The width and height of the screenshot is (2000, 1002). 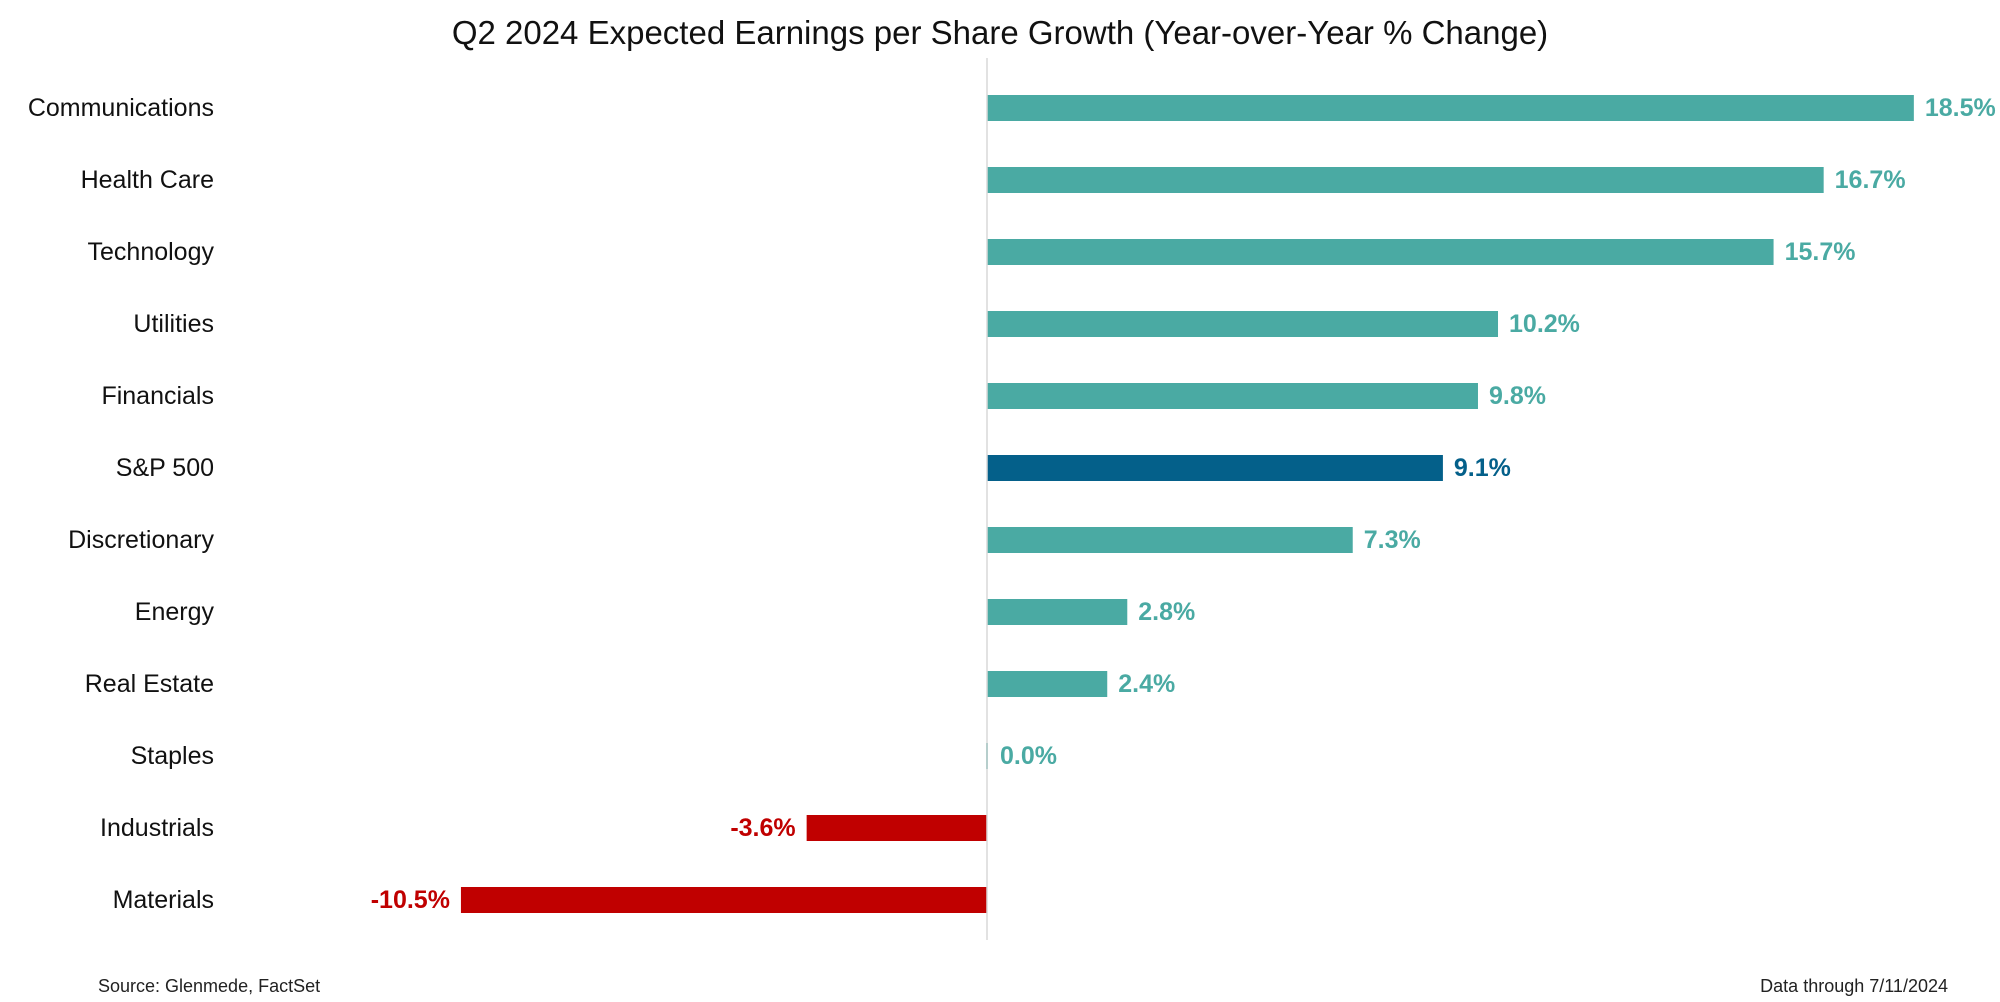 What do you see at coordinates (896, 828) in the screenshot?
I see `bar-industrials` at bounding box center [896, 828].